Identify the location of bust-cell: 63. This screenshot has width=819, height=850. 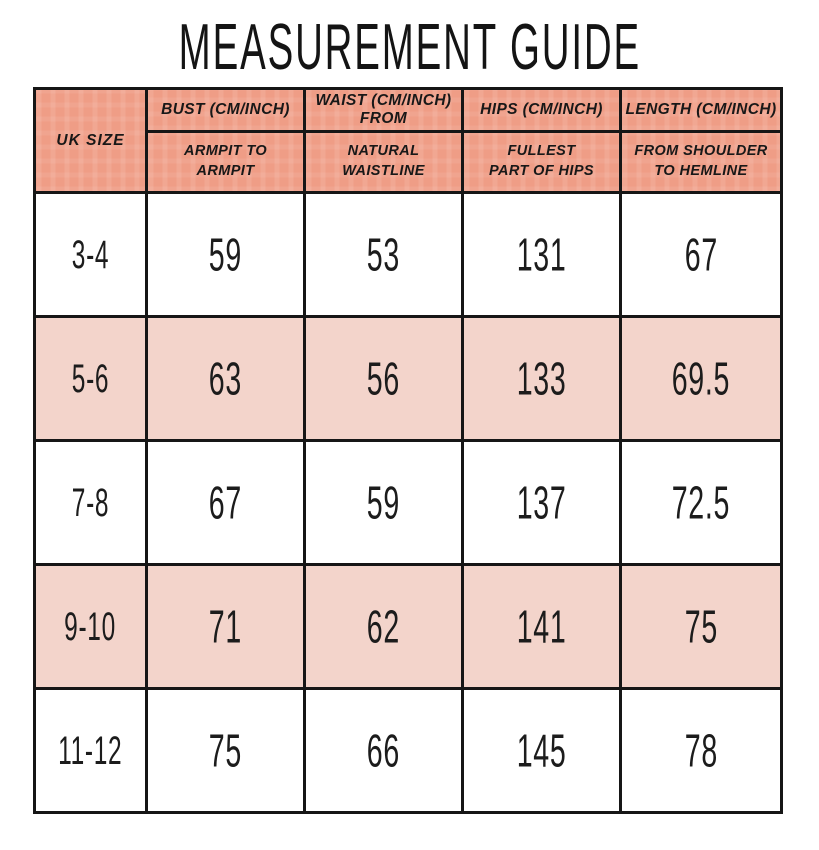
(225, 378).